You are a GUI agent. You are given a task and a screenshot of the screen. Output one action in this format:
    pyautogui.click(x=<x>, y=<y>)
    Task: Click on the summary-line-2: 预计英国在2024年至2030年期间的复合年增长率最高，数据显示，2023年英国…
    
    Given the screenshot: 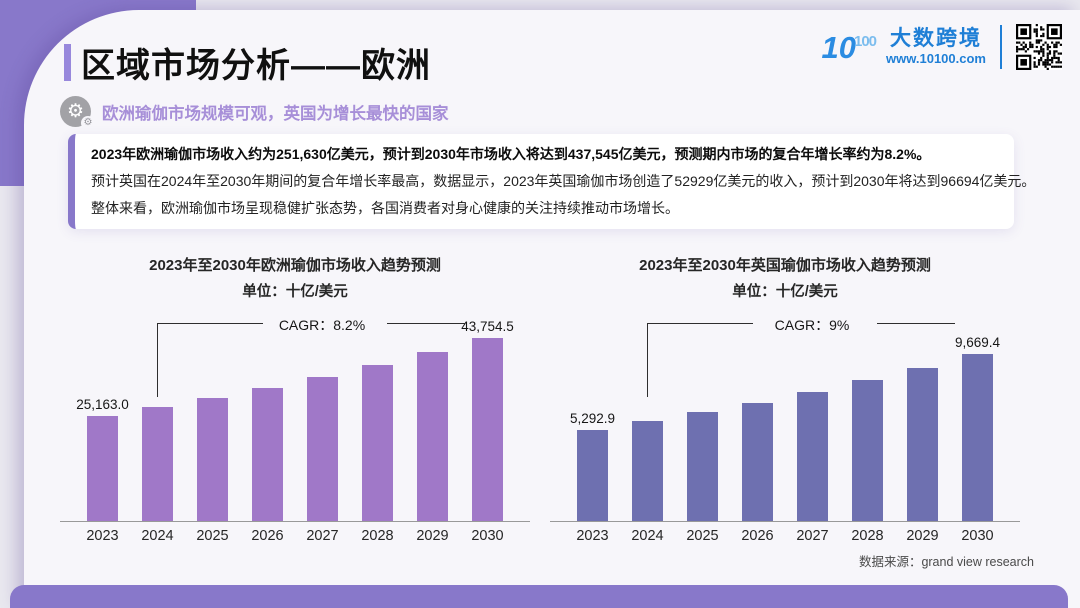 What is the action you would take?
    pyautogui.click(x=563, y=181)
    